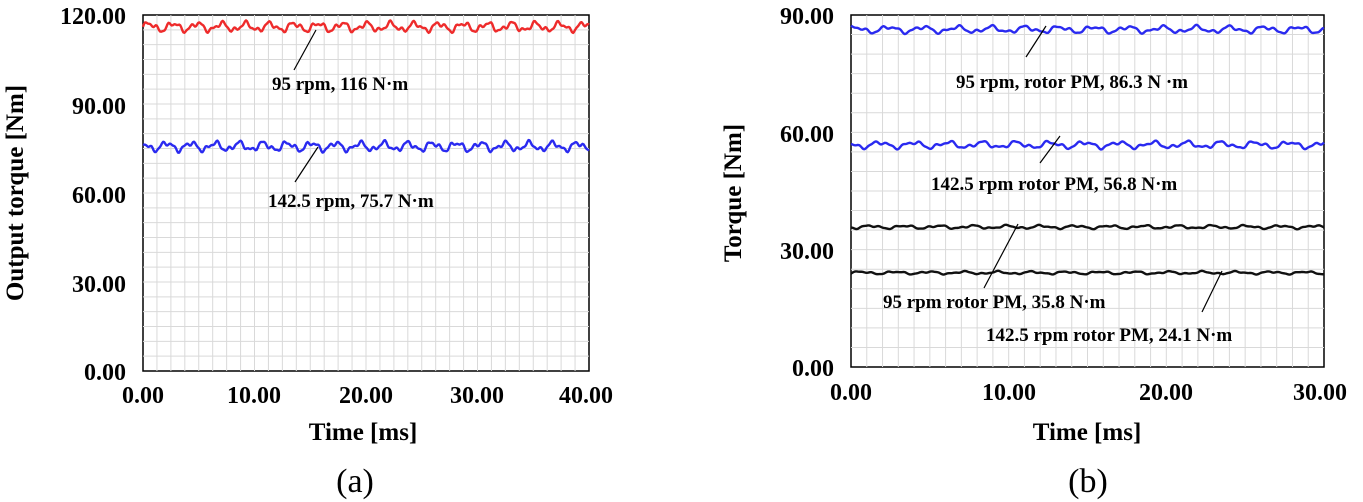  Describe the element at coordinates (99, 285) in the screenshot. I see `chart-a-ytick-label: 30.00` at that location.